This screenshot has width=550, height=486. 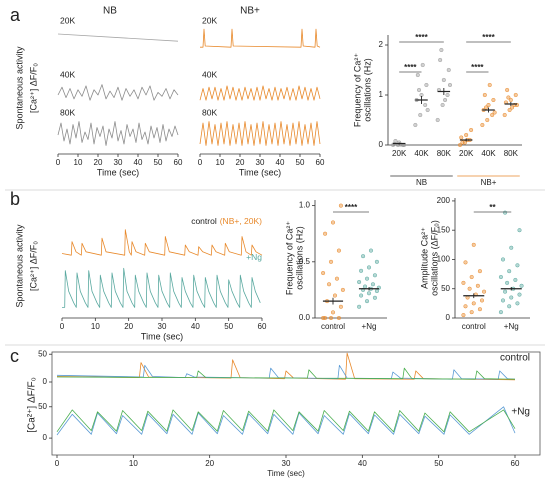 I want to click on trace-name: control, so click(x=204, y=221).